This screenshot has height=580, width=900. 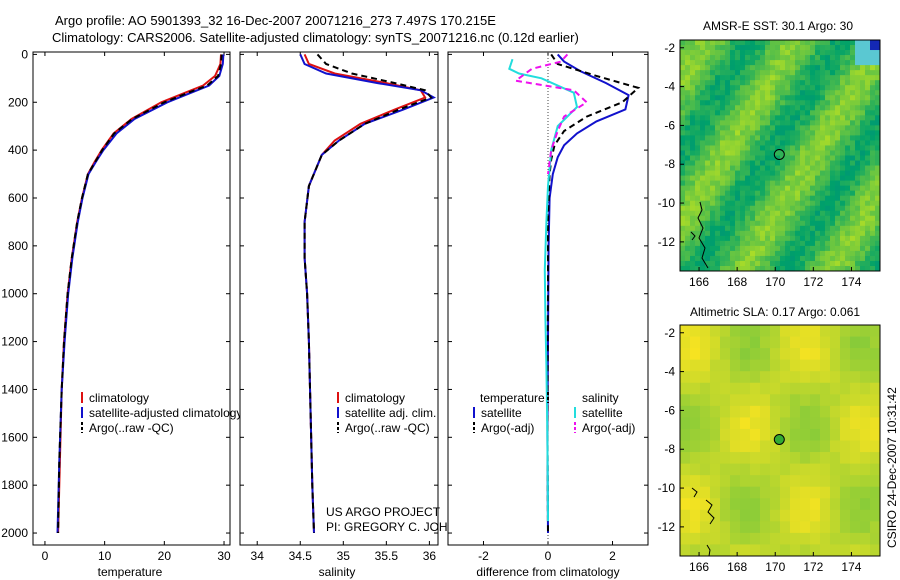 What do you see at coordinates (548, 556) in the screenshot?
I see `x-tick-label: 0` at bounding box center [548, 556].